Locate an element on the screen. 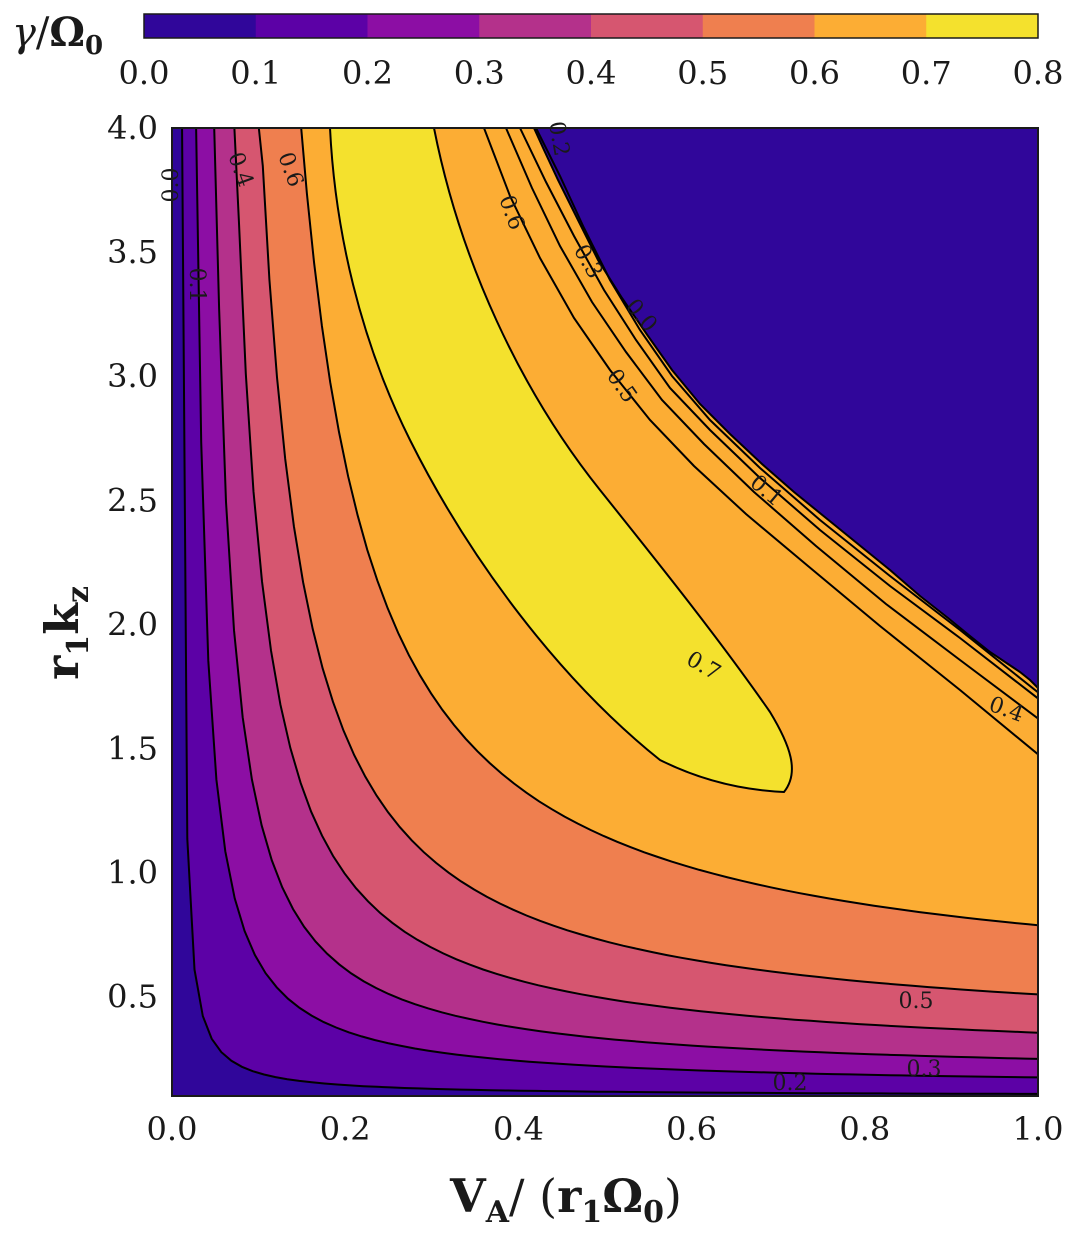 The image size is (1080, 1239). colorbar-tick-label: 0.7 is located at coordinates (926, 73).